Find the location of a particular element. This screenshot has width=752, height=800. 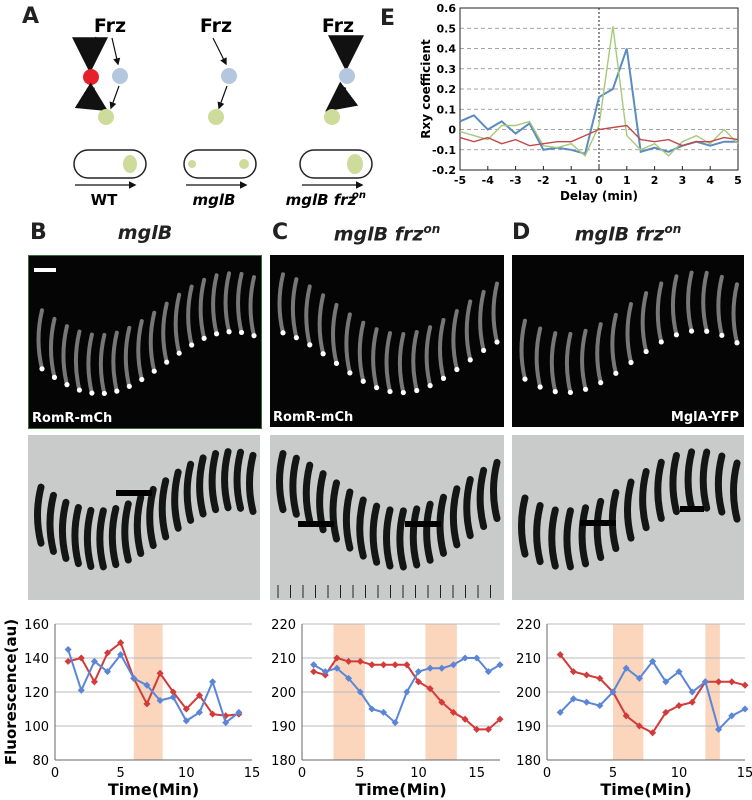

y-tick-label: 100 is located at coordinates (36, 727).